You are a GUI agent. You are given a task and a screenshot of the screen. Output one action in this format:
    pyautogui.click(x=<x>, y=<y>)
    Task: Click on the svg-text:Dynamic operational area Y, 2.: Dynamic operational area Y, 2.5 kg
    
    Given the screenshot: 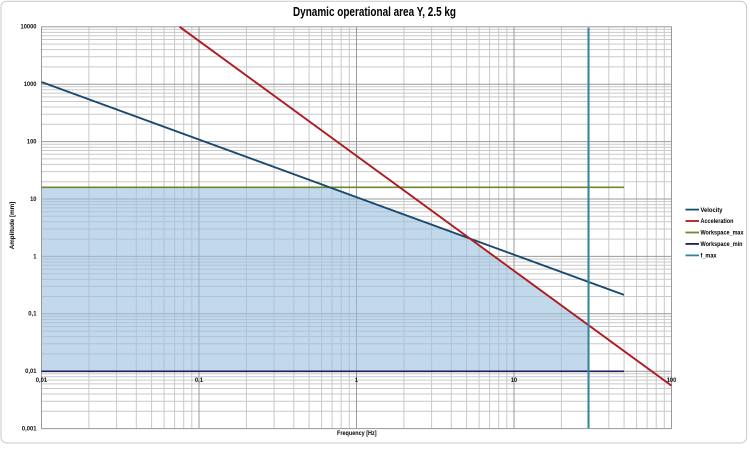 What is the action you would take?
    pyautogui.click(x=374, y=11)
    